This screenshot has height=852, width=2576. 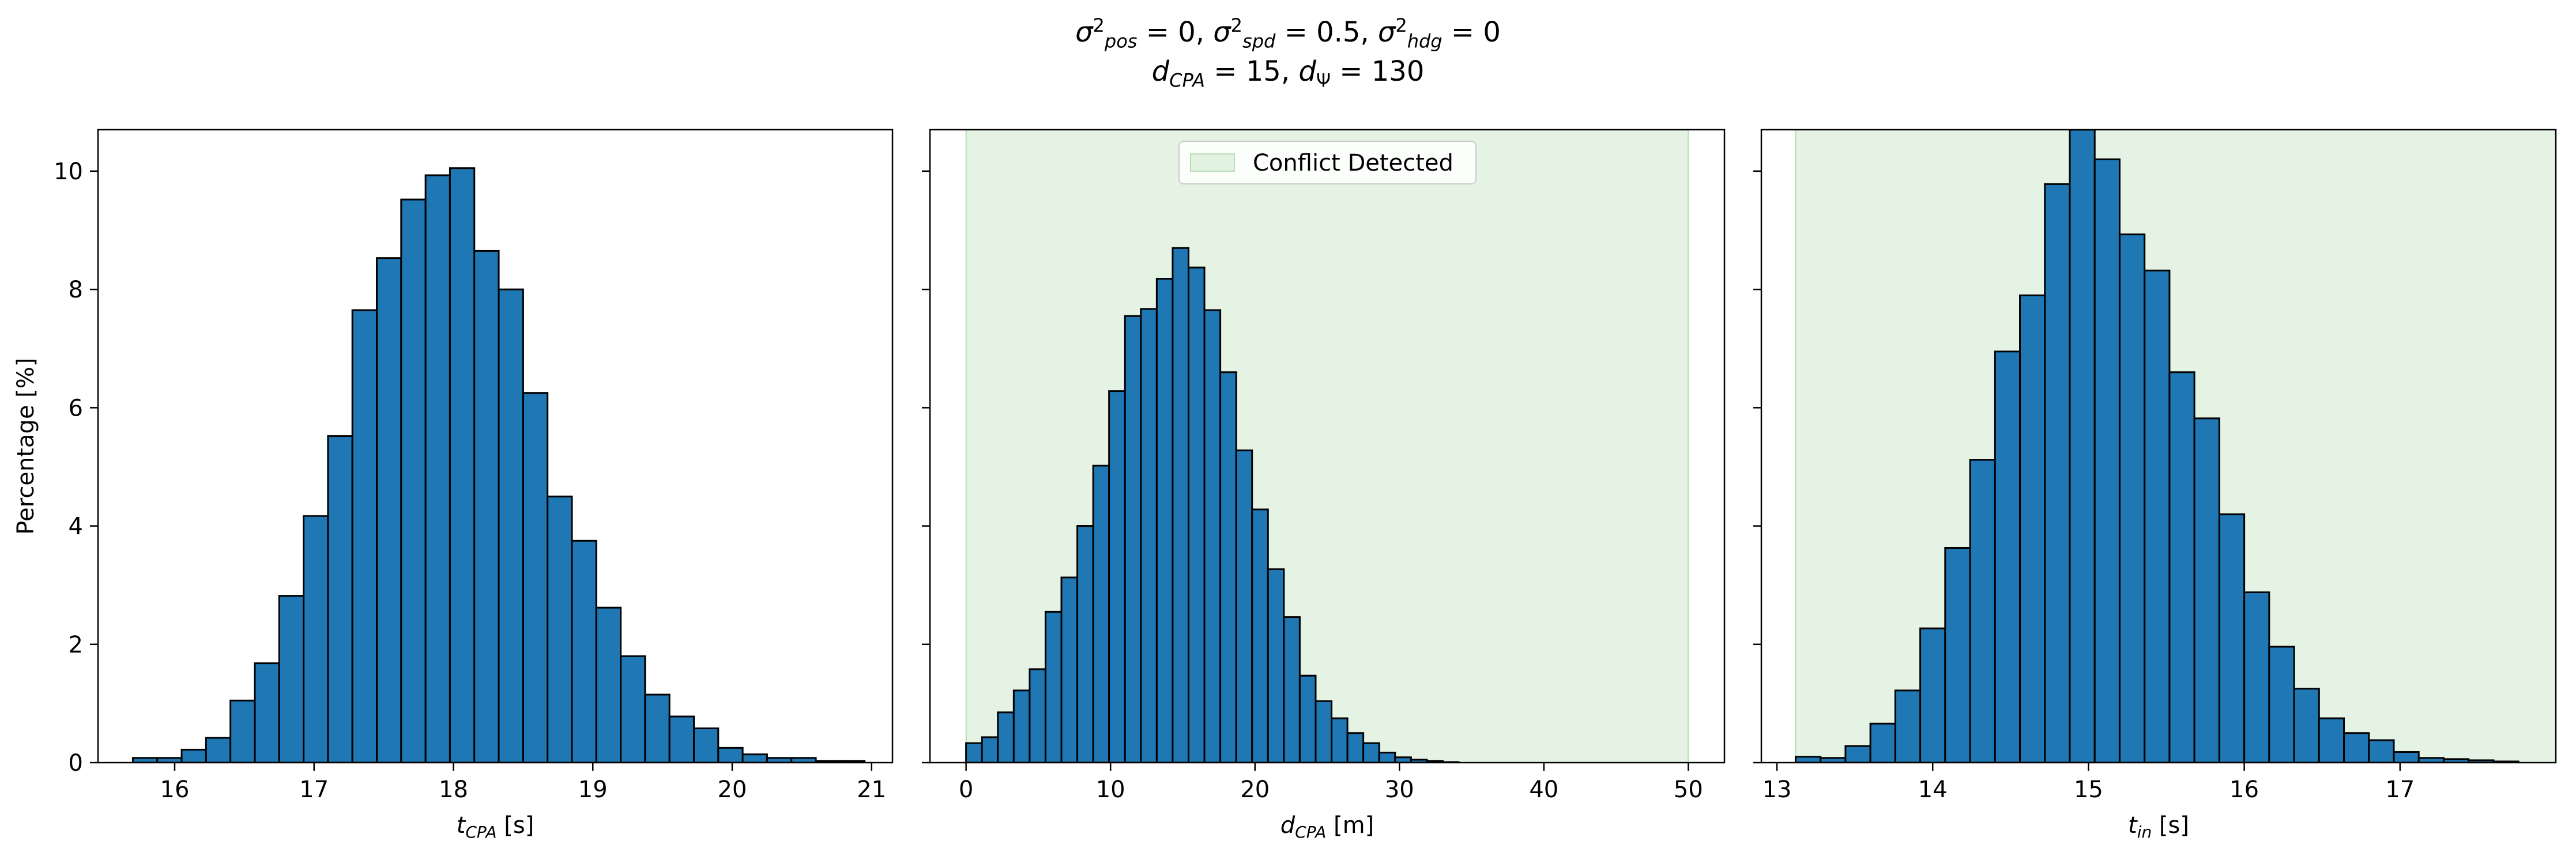 I want to click on legend-swatch, so click(x=1212, y=162).